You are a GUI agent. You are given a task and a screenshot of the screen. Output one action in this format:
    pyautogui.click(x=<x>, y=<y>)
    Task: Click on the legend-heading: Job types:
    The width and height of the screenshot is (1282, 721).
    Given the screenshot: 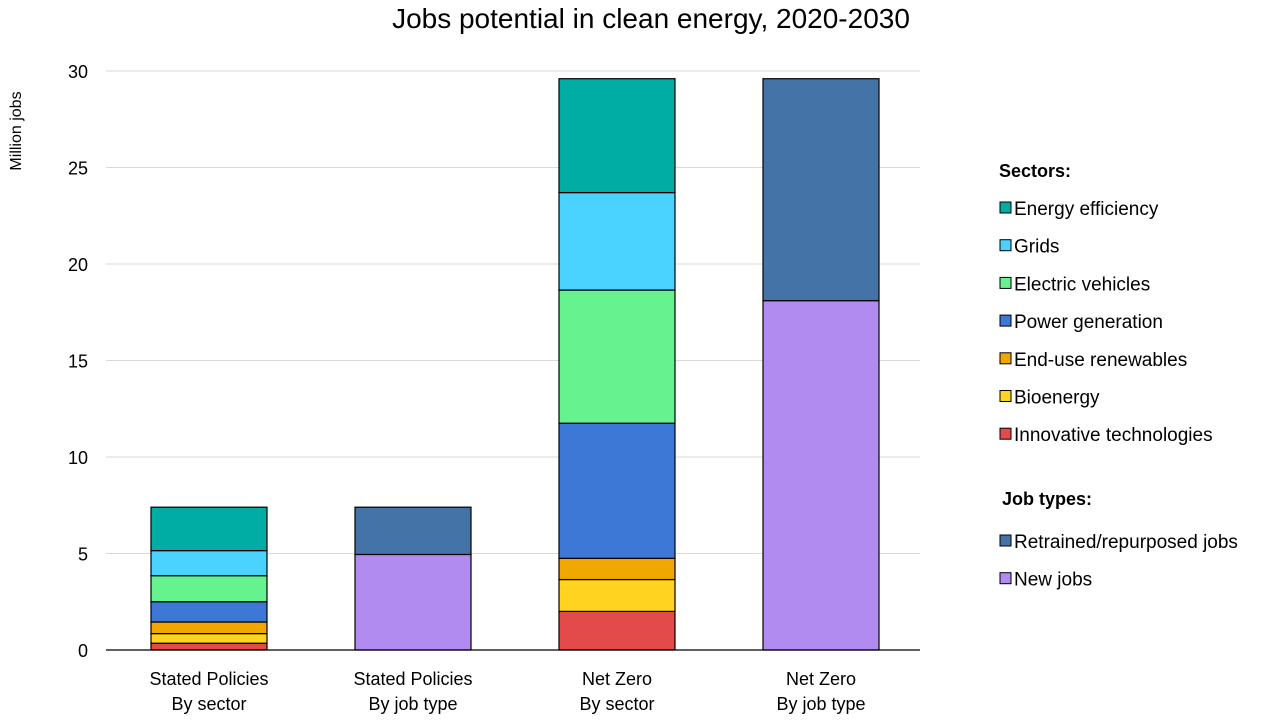 What is the action you would take?
    pyautogui.click(x=1047, y=499)
    